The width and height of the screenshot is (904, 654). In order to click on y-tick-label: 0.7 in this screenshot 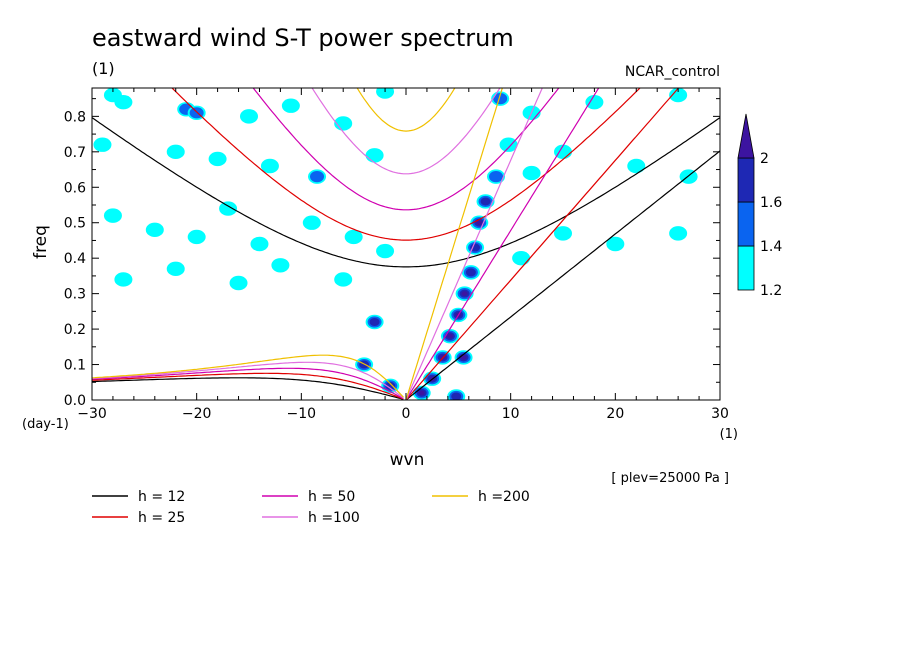, I will do `click(75, 153)`.